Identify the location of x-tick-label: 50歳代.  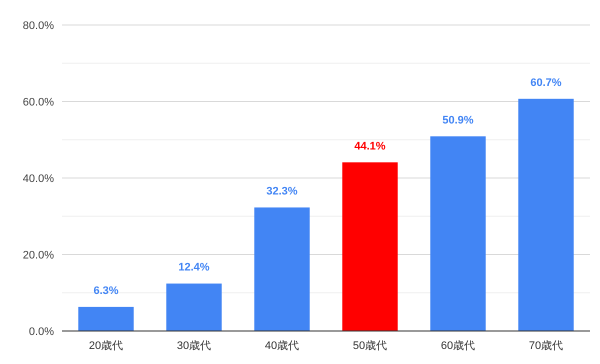
(370, 345).